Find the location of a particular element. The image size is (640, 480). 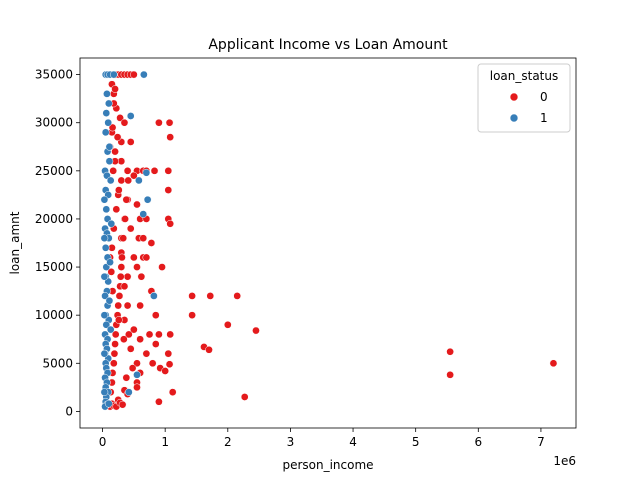

y-tick-label: 30000 is located at coordinates (54, 123).